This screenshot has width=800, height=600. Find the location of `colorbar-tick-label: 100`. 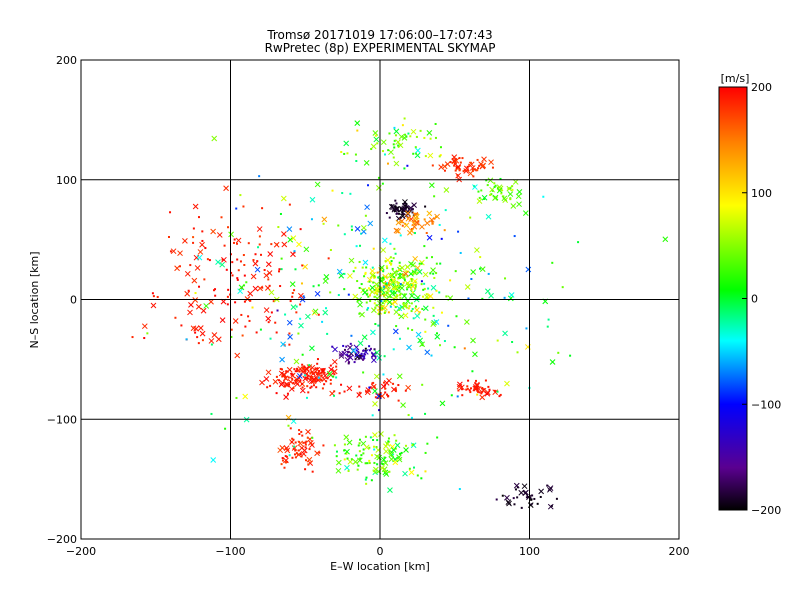

colorbar-tick-label: 100 is located at coordinates (761, 193).